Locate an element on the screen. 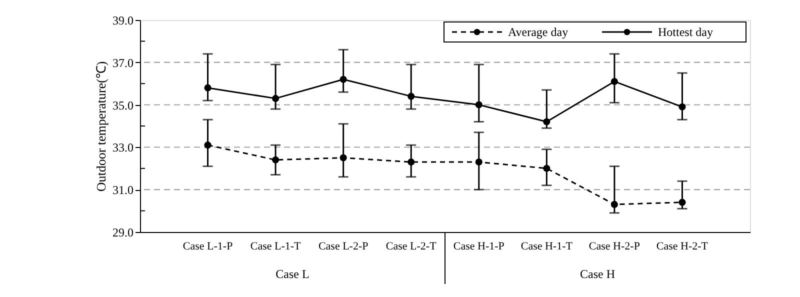  y-tick-label: 39.0 is located at coordinates (123, 21).